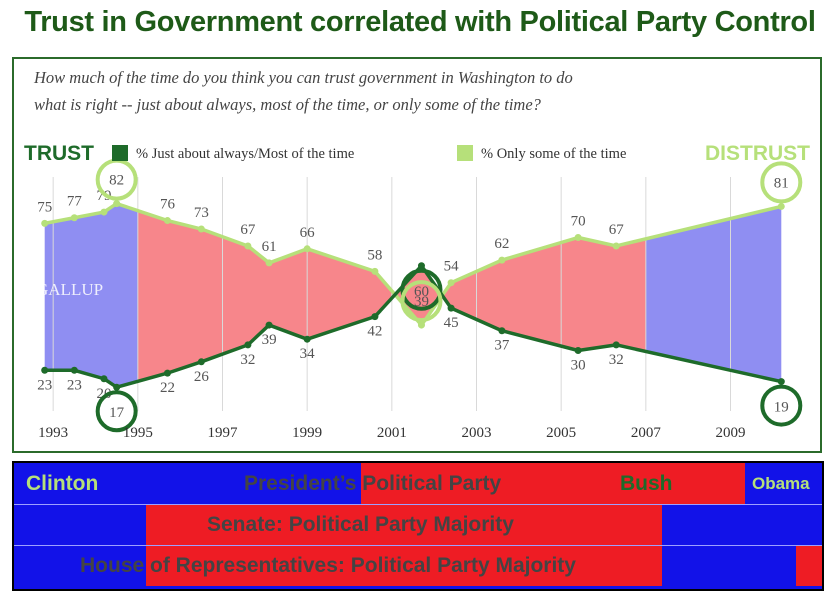 This screenshot has width=840, height=600. Describe the element at coordinates (501, 244) in the screenshot. I see `distrust-data-label: 62` at that location.